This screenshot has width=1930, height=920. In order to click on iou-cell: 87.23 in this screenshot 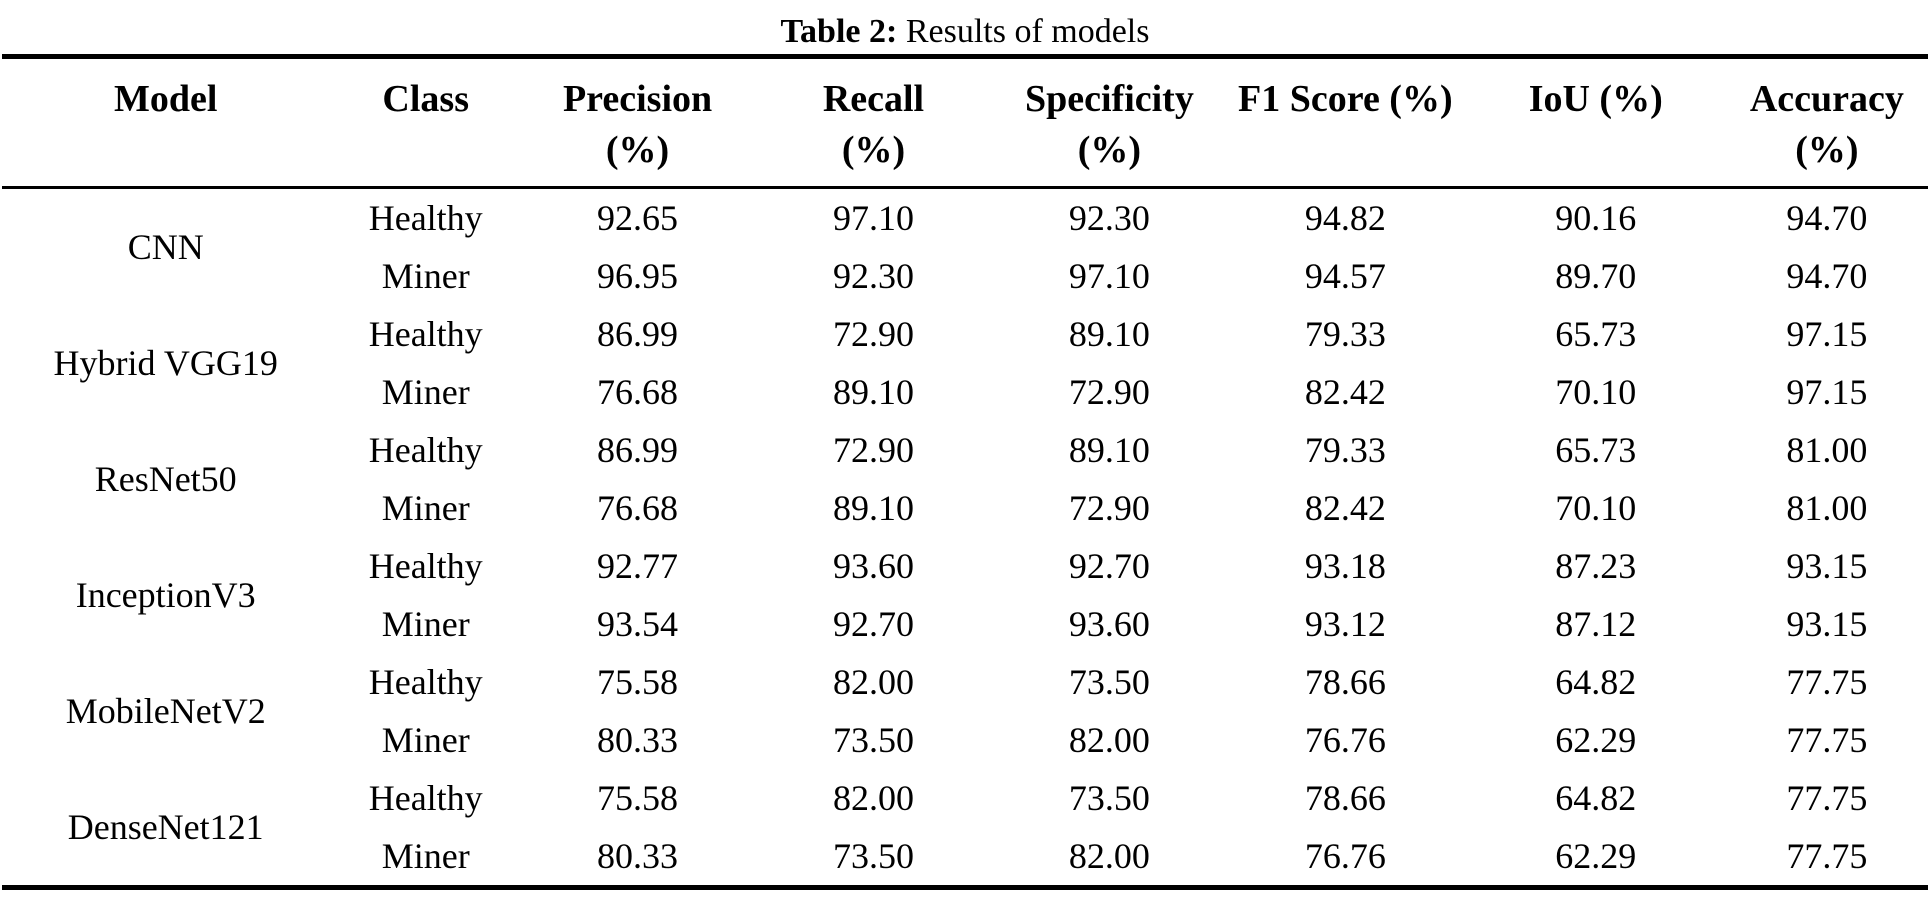, I will do `click(1596, 565)`.